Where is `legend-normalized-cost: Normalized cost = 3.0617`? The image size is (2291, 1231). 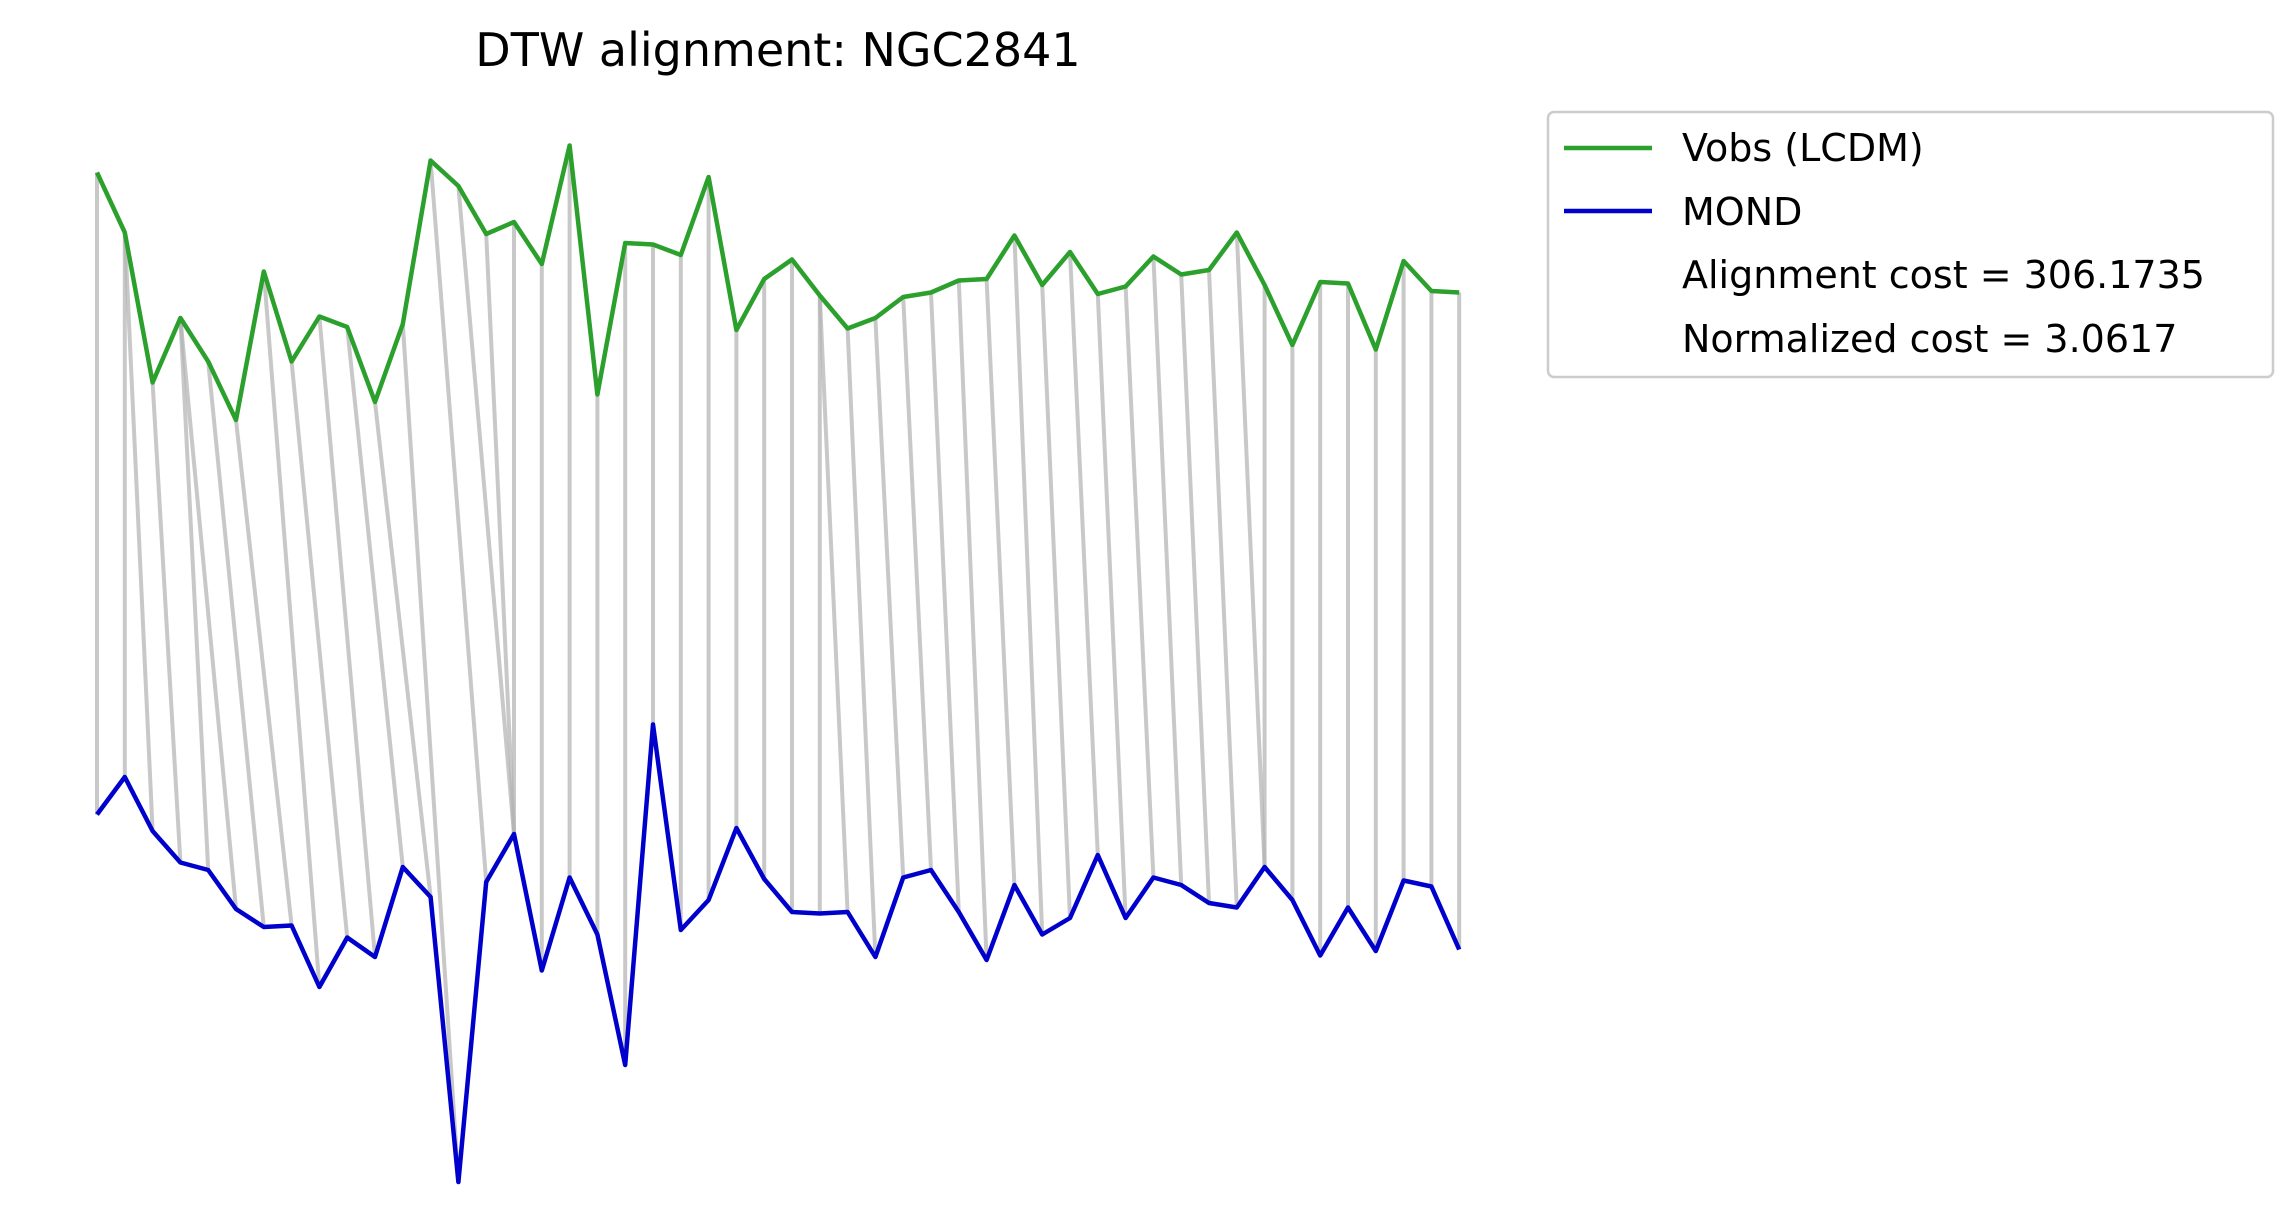 legend-normalized-cost: Normalized cost = 3.0617 is located at coordinates (1929, 339).